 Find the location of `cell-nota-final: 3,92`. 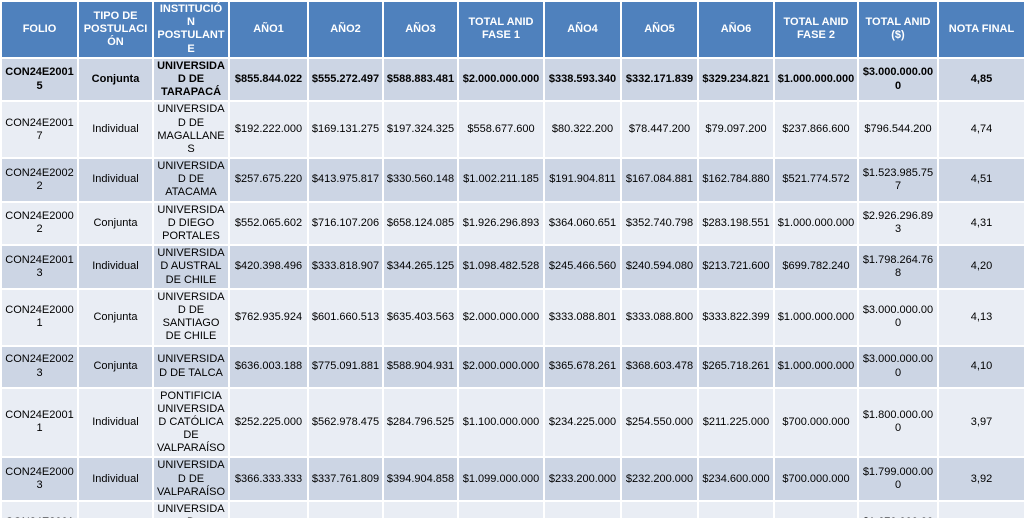

cell-nota-final: 3,92 is located at coordinates (980, 479).